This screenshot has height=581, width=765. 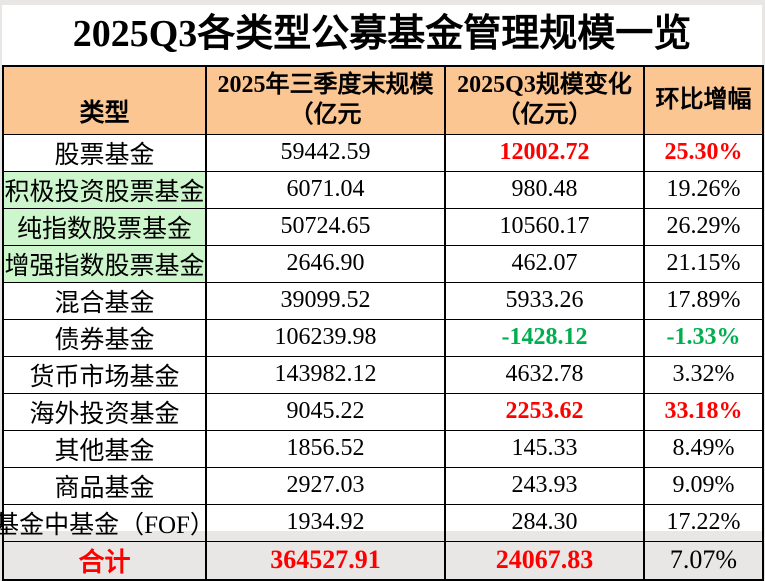 What do you see at coordinates (544, 337) in the screenshot?
I see `cell-change: -1428.12` at bounding box center [544, 337].